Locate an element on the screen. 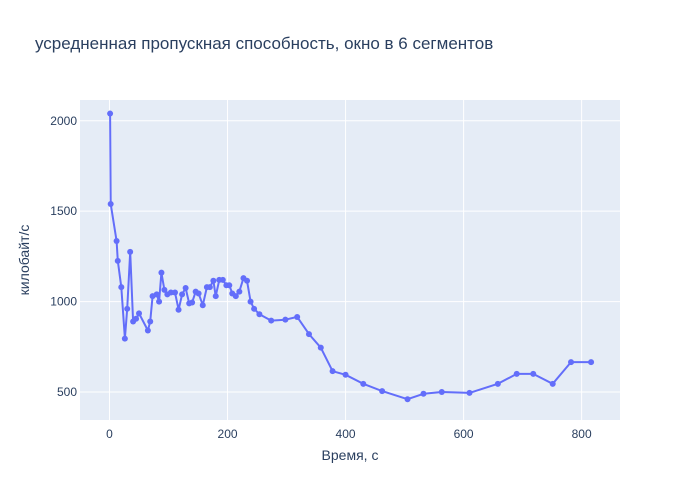 Image resolution: width=700 pixels, height=500 pixels. x-tick-label: 600 is located at coordinates (464, 434).